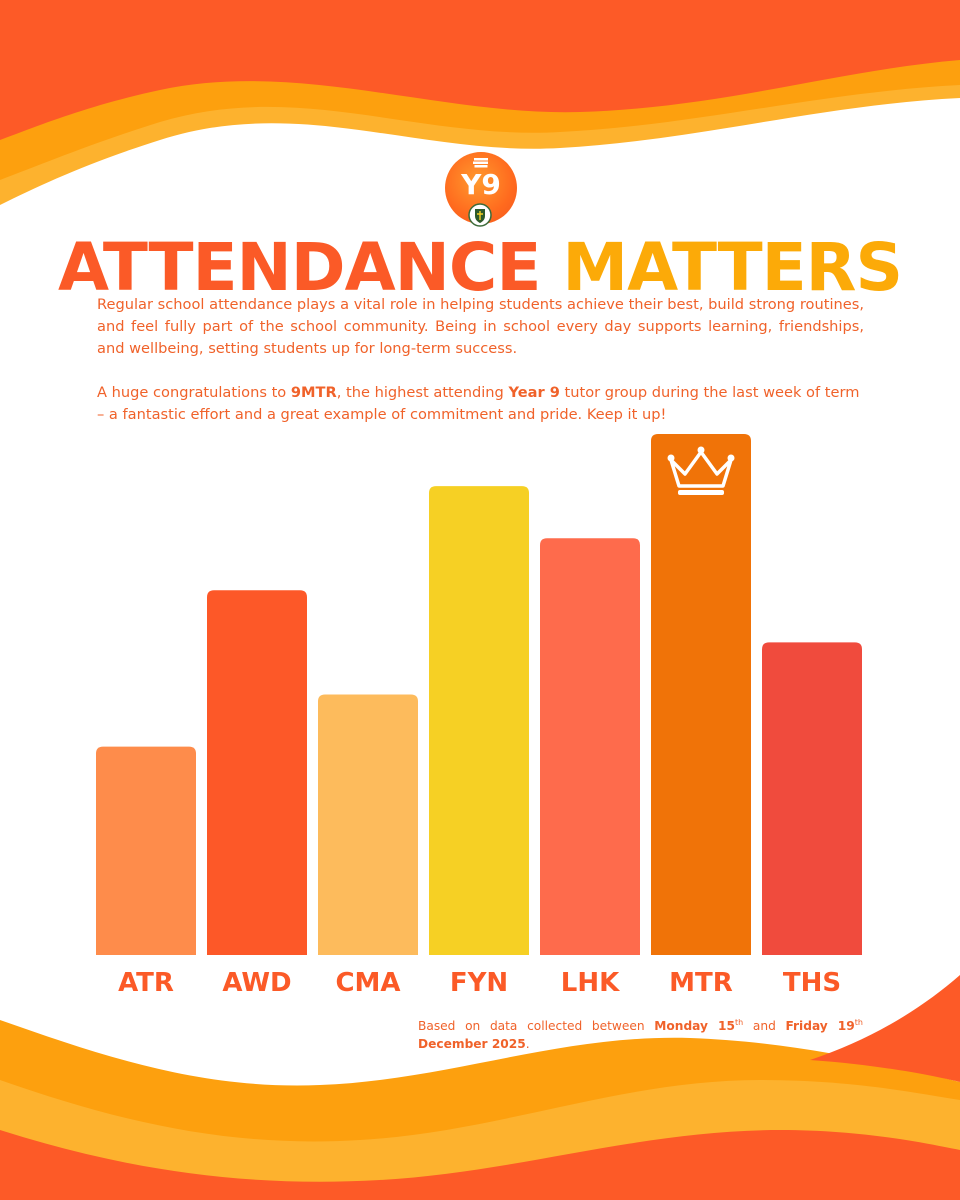 The height and width of the screenshot is (1200, 960). What do you see at coordinates (694, 1026) in the screenshot?
I see `footnote-start-day: Monday 15` at bounding box center [694, 1026].